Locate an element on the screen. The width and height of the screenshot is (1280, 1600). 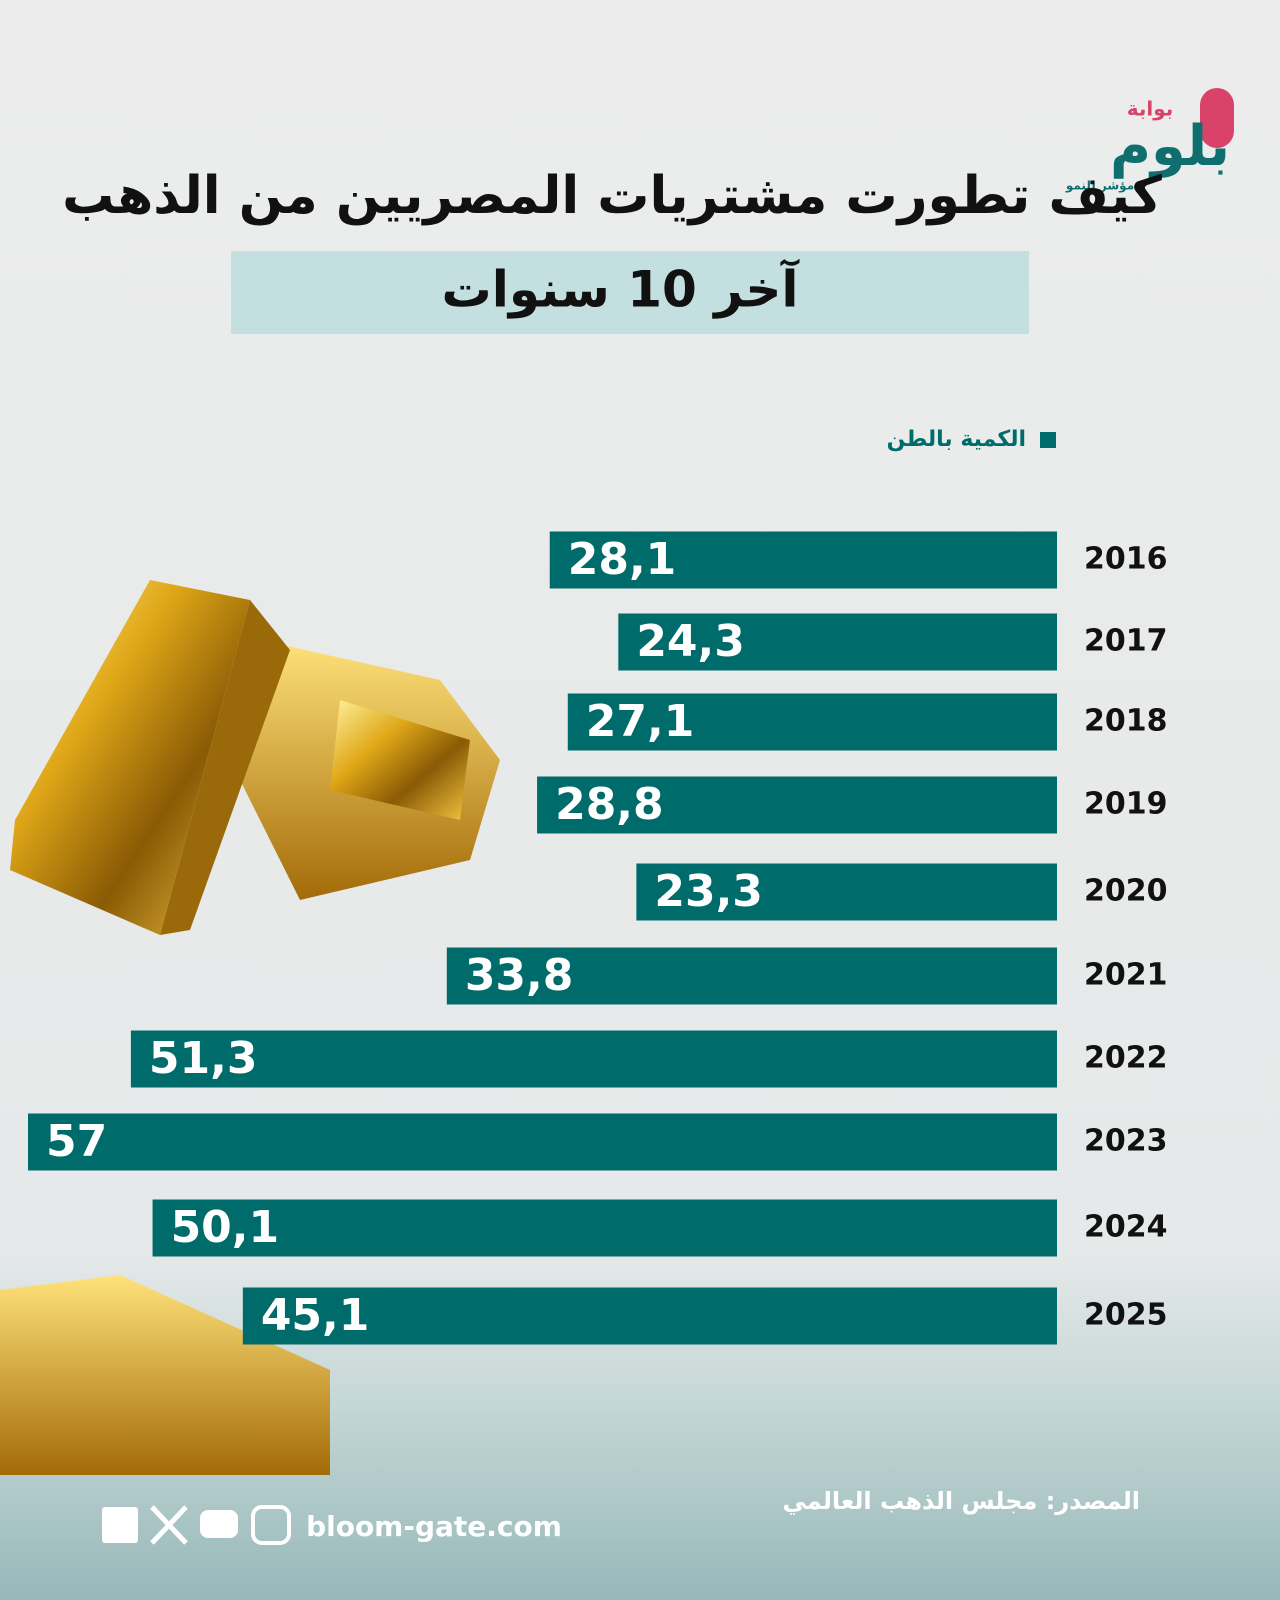
y-tick-label: 2024 is located at coordinates (1126, 1227).